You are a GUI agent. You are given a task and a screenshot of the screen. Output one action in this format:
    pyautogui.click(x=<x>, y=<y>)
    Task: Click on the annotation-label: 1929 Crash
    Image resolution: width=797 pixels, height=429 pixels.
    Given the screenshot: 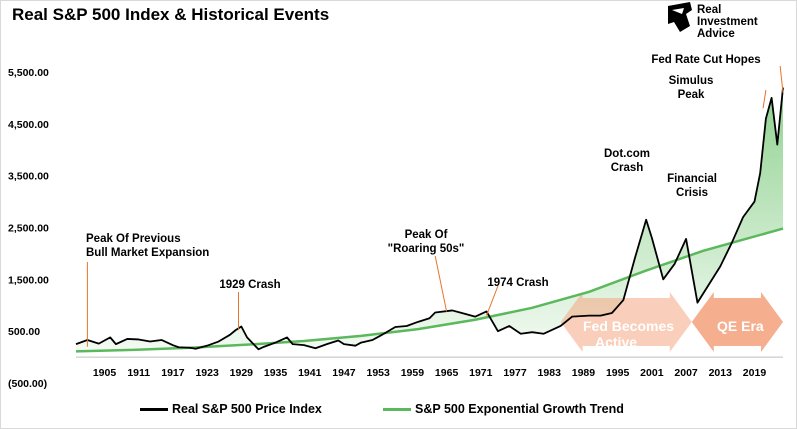 What is the action you would take?
    pyautogui.click(x=250, y=285)
    